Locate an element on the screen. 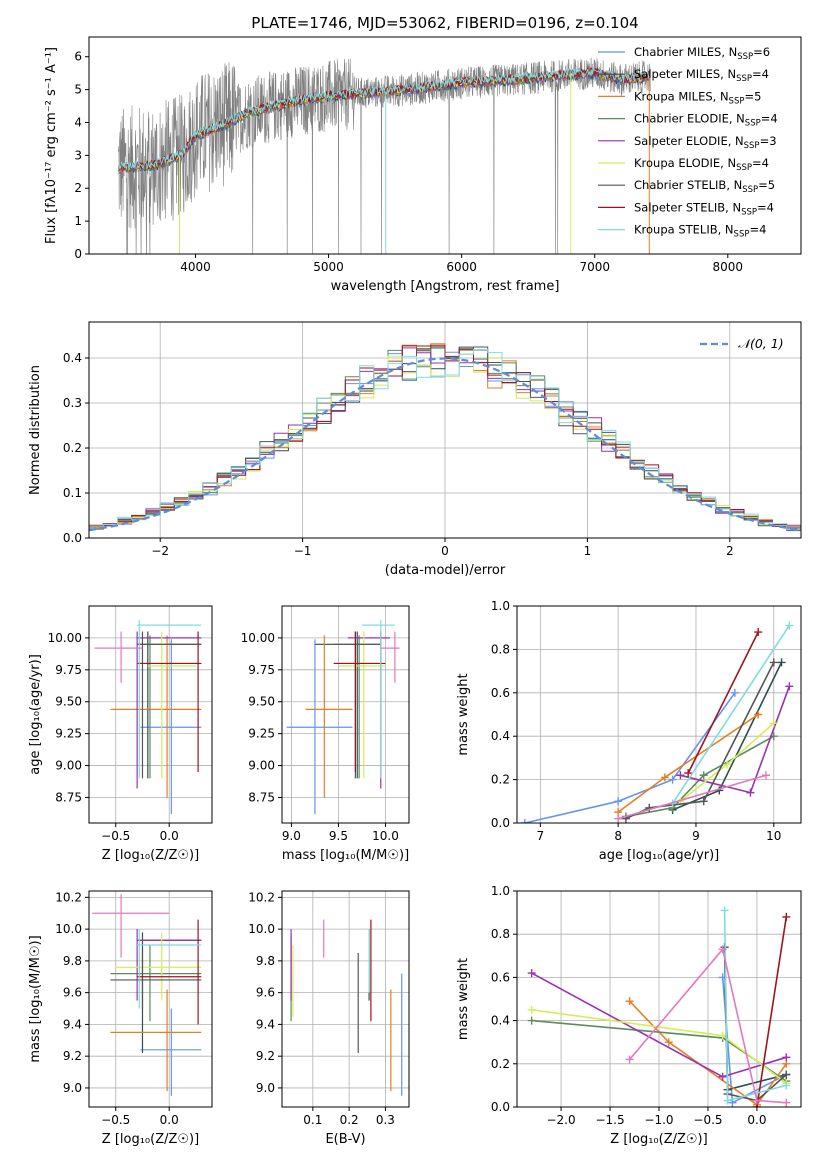  plot-area-spectrum is located at coordinates (384, 155).